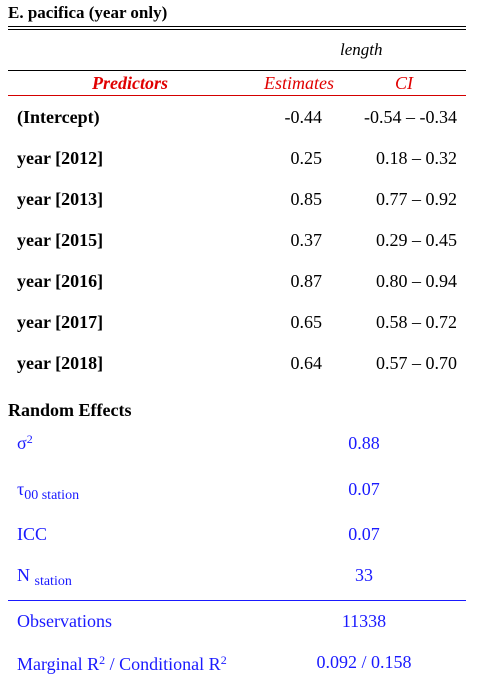 This screenshot has width=486, height=694. What do you see at coordinates (416, 363) in the screenshot?
I see `row-ci: 0.57 – 0.70` at bounding box center [416, 363].